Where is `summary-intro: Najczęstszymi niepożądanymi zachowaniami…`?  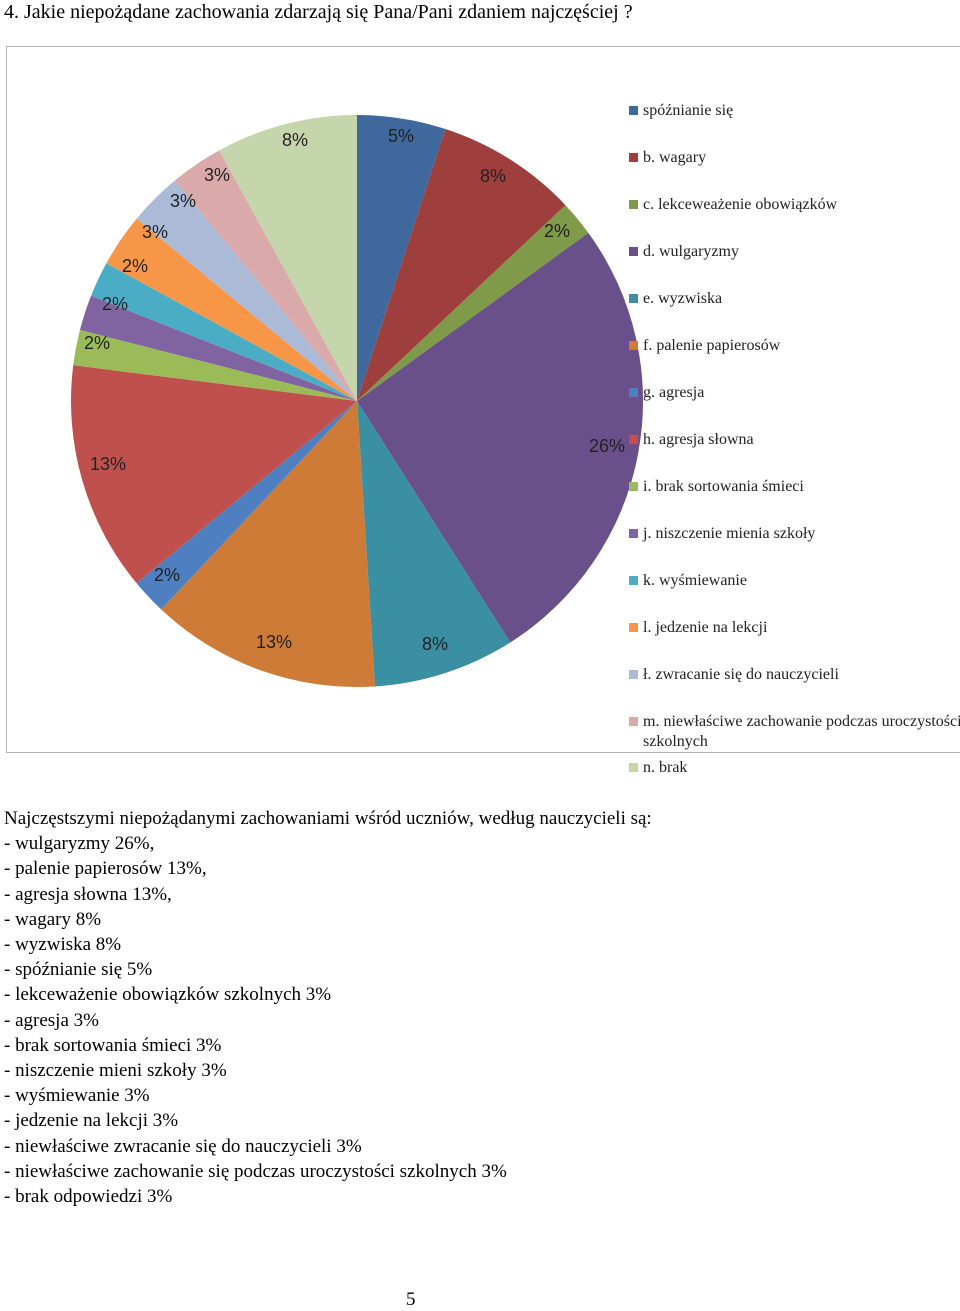 summary-intro: Najczęstszymi niepożądanymi zachowaniami… is located at coordinates (328, 818).